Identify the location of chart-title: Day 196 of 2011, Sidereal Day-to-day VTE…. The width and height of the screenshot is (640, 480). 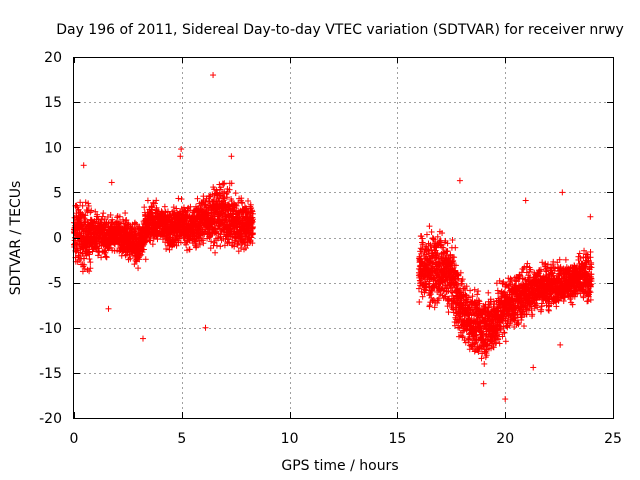
(340, 30).